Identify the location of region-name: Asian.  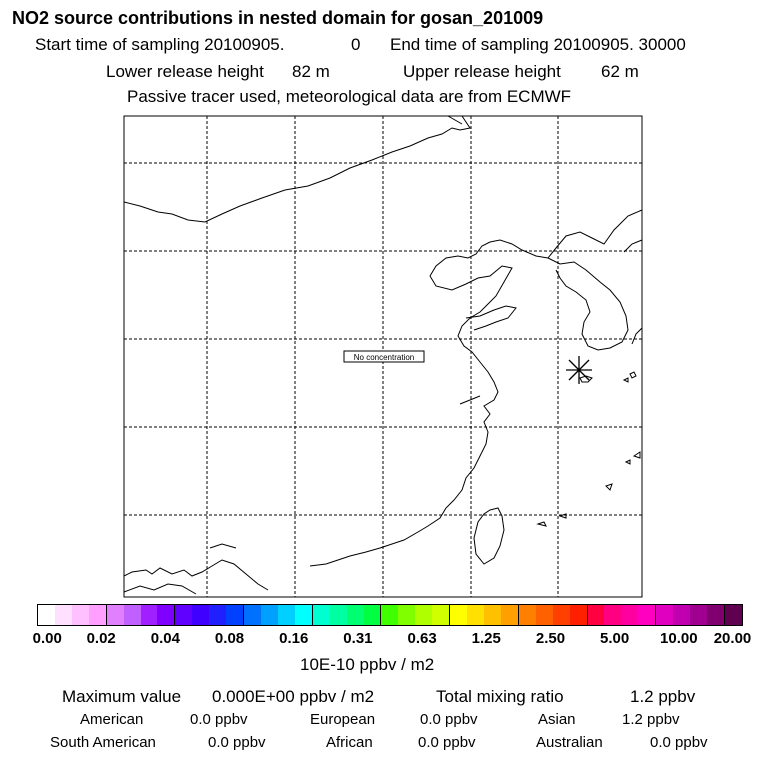
(557, 719).